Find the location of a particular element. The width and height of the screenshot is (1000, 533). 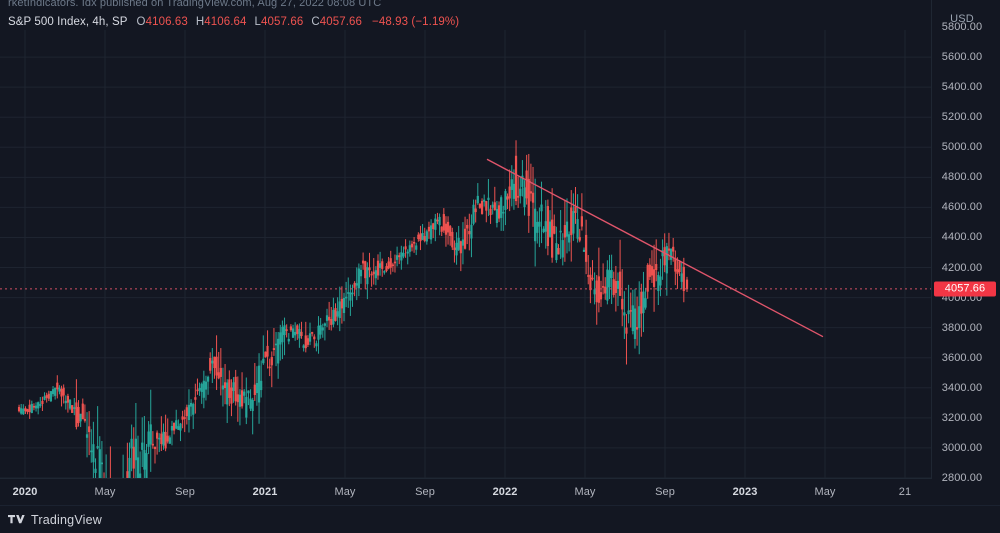

symbol-label: S&P 500 Index, 4h, SP is located at coordinates (68, 22).